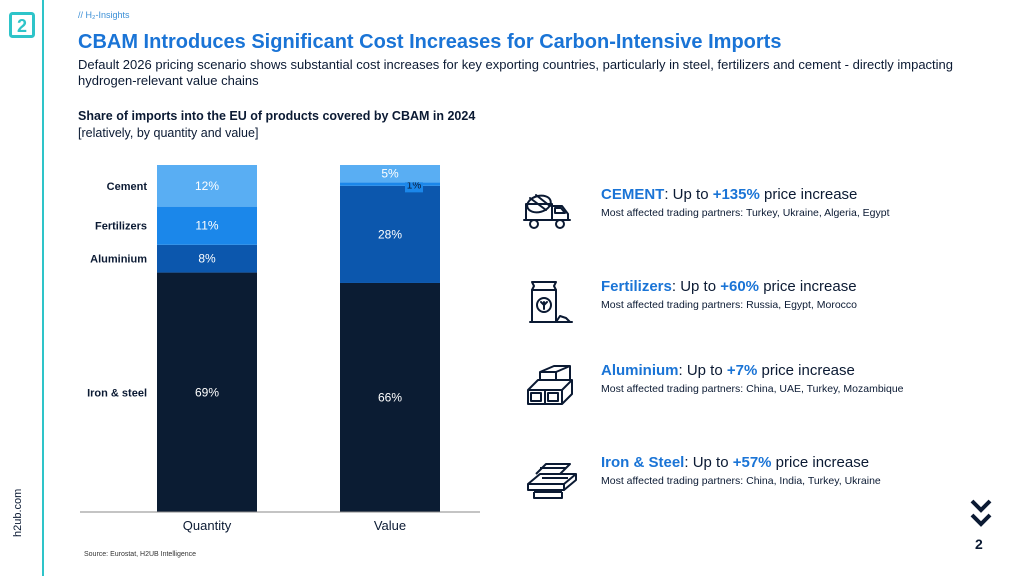 The width and height of the screenshot is (1024, 576). I want to click on bar-value-iron-steel, so click(390, 397).